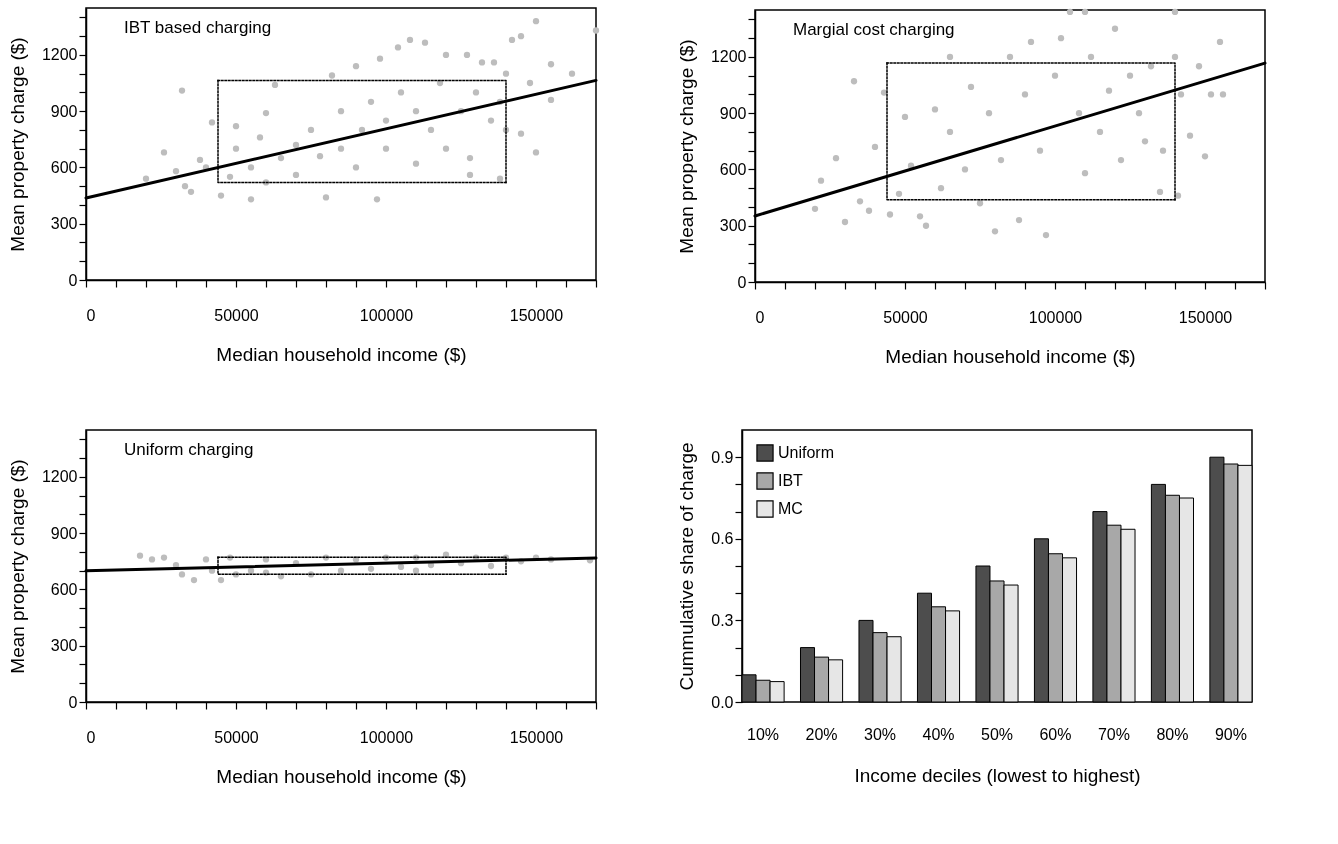  What do you see at coordinates (1055, 734) in the screenshot?
I see `x-tick-label: 60%` at bounding box center [1055, 734].